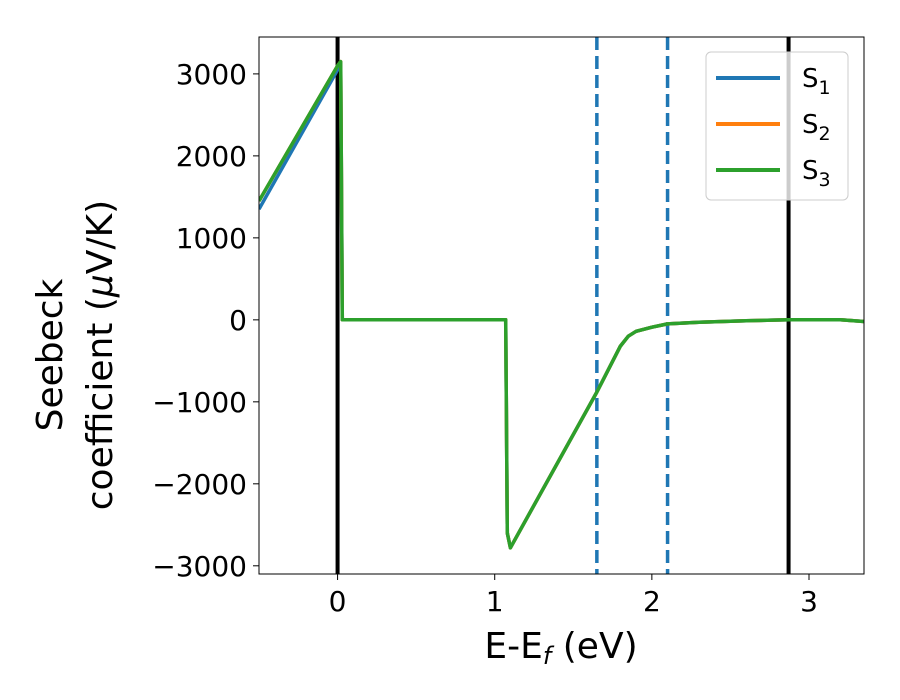 The width and height of the screenshot is (900, 700). I want to click on legend-label-s1: S1, so click(816, 81).